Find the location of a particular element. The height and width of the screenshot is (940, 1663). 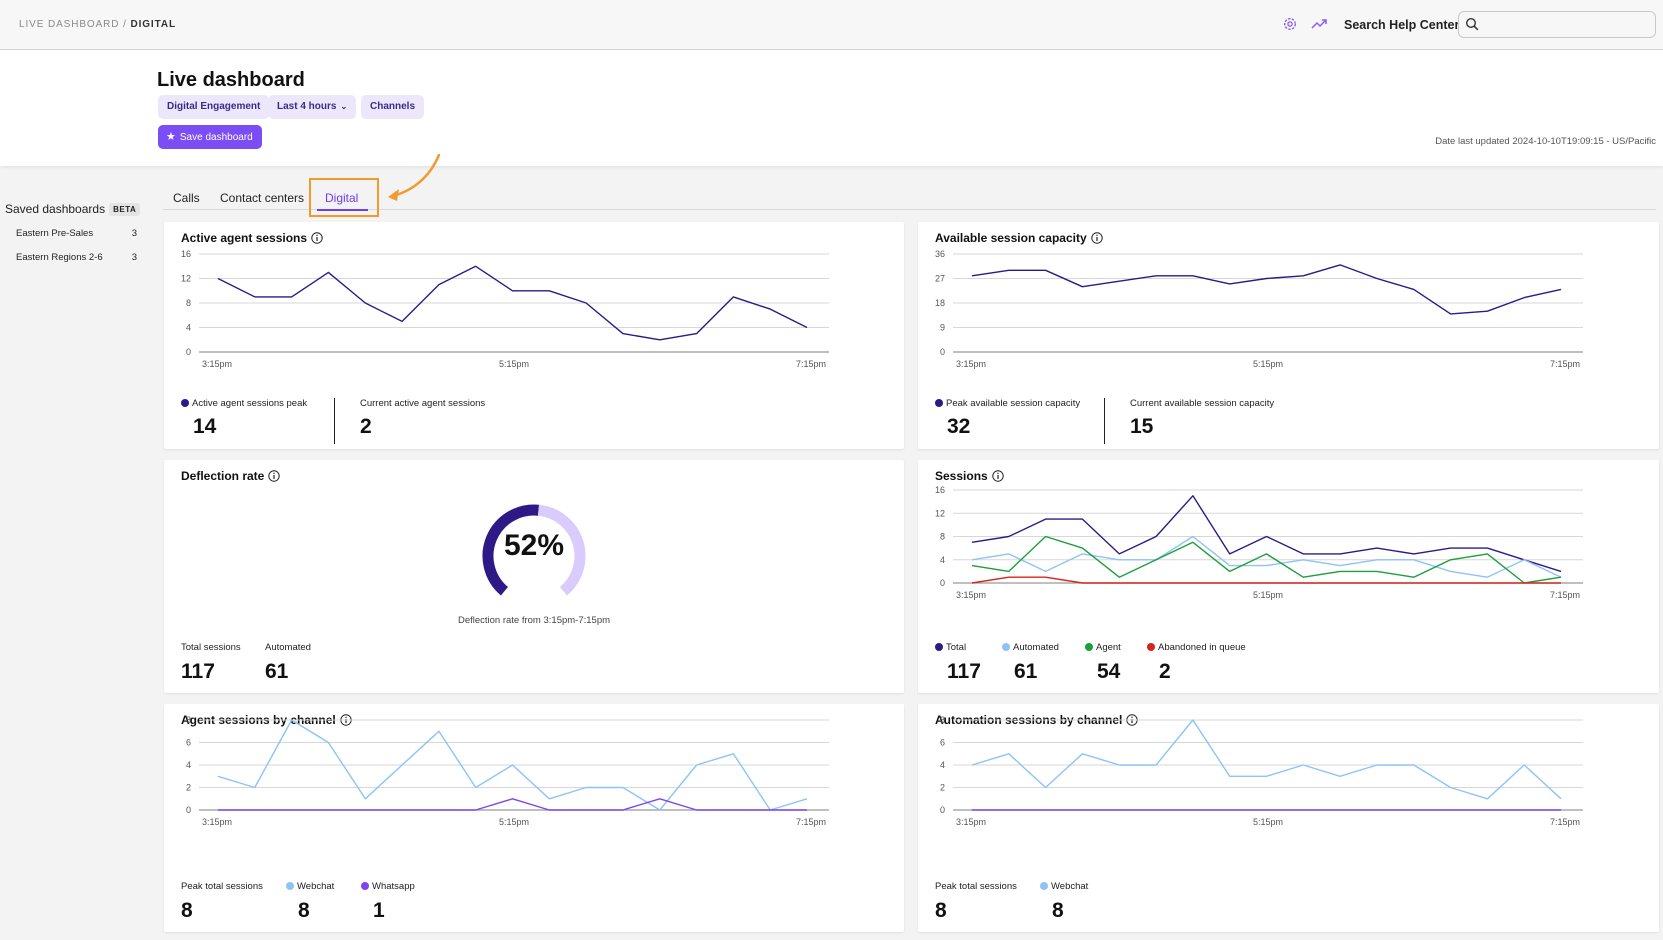

gauge-arc-remaining is located at coordinates (561, 550).